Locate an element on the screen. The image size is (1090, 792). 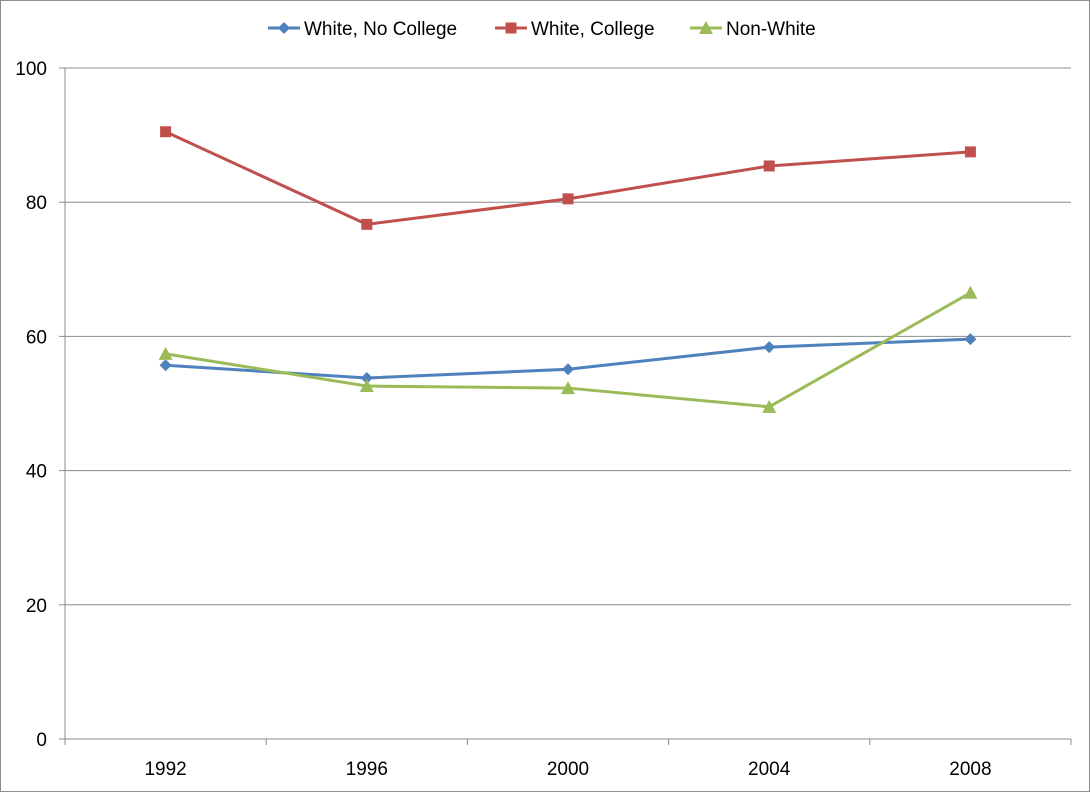
series-line is located at coordinates (567, 178).